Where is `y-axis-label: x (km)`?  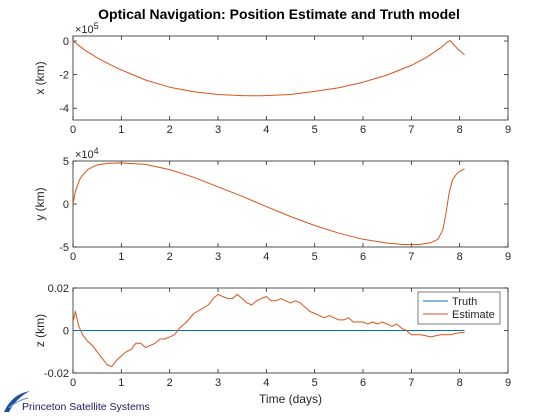 y-axis-label: x (km) is located at coordinates (40, 77).